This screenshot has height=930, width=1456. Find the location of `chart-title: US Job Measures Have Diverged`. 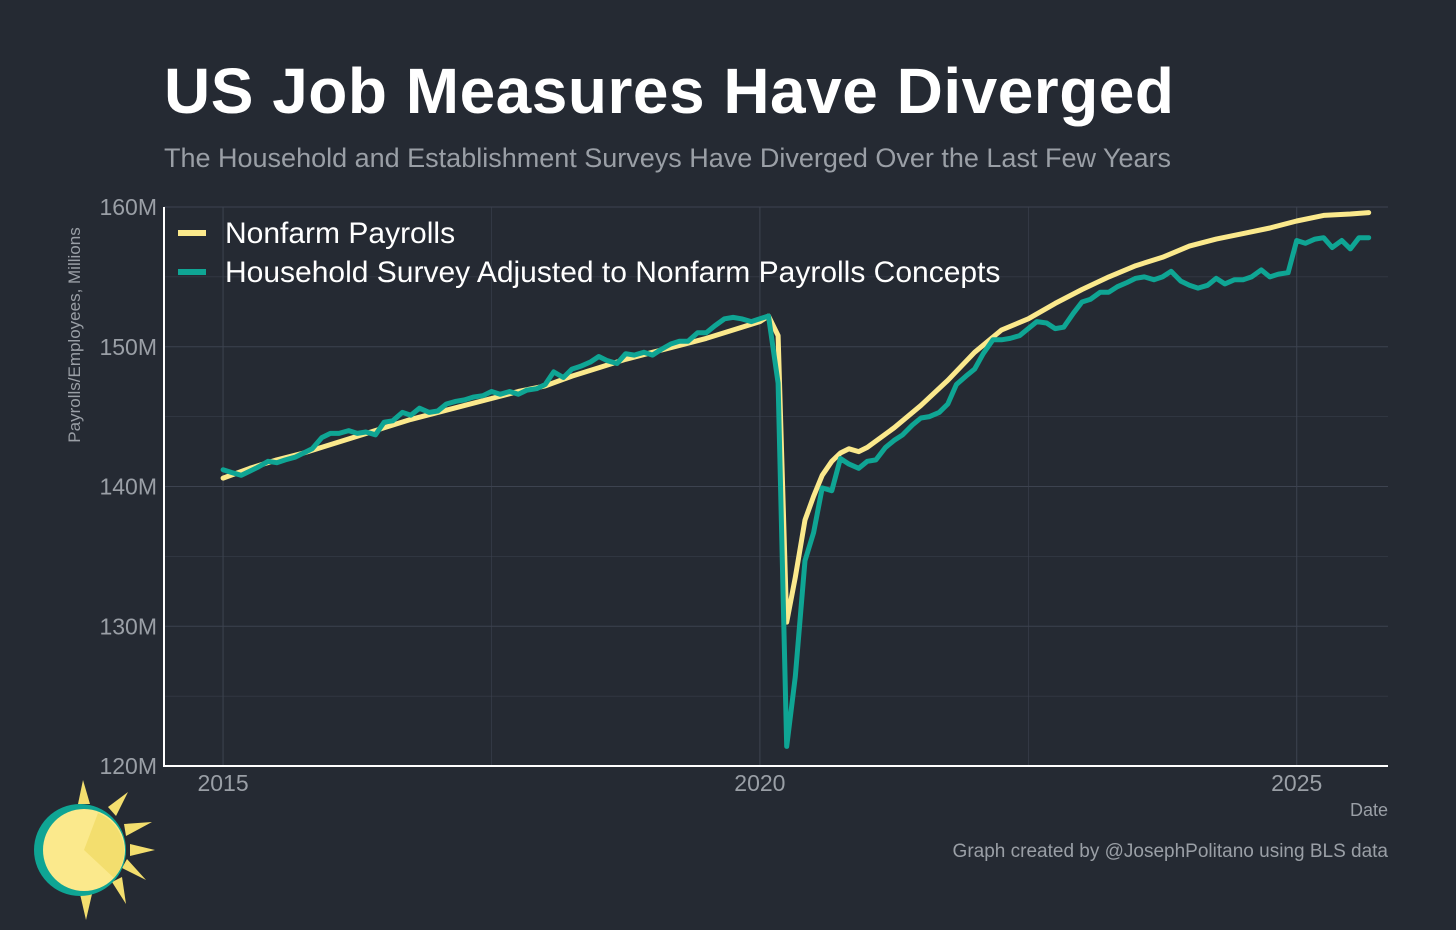

chart-title: US Job Measures Have Diverged is located at coordinates (669, 91).